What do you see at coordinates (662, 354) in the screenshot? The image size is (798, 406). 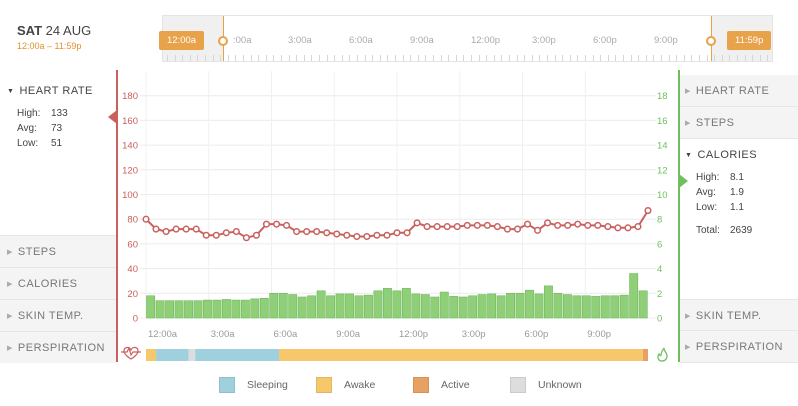 I see `flame-icon` at bounding box center [662, 354].